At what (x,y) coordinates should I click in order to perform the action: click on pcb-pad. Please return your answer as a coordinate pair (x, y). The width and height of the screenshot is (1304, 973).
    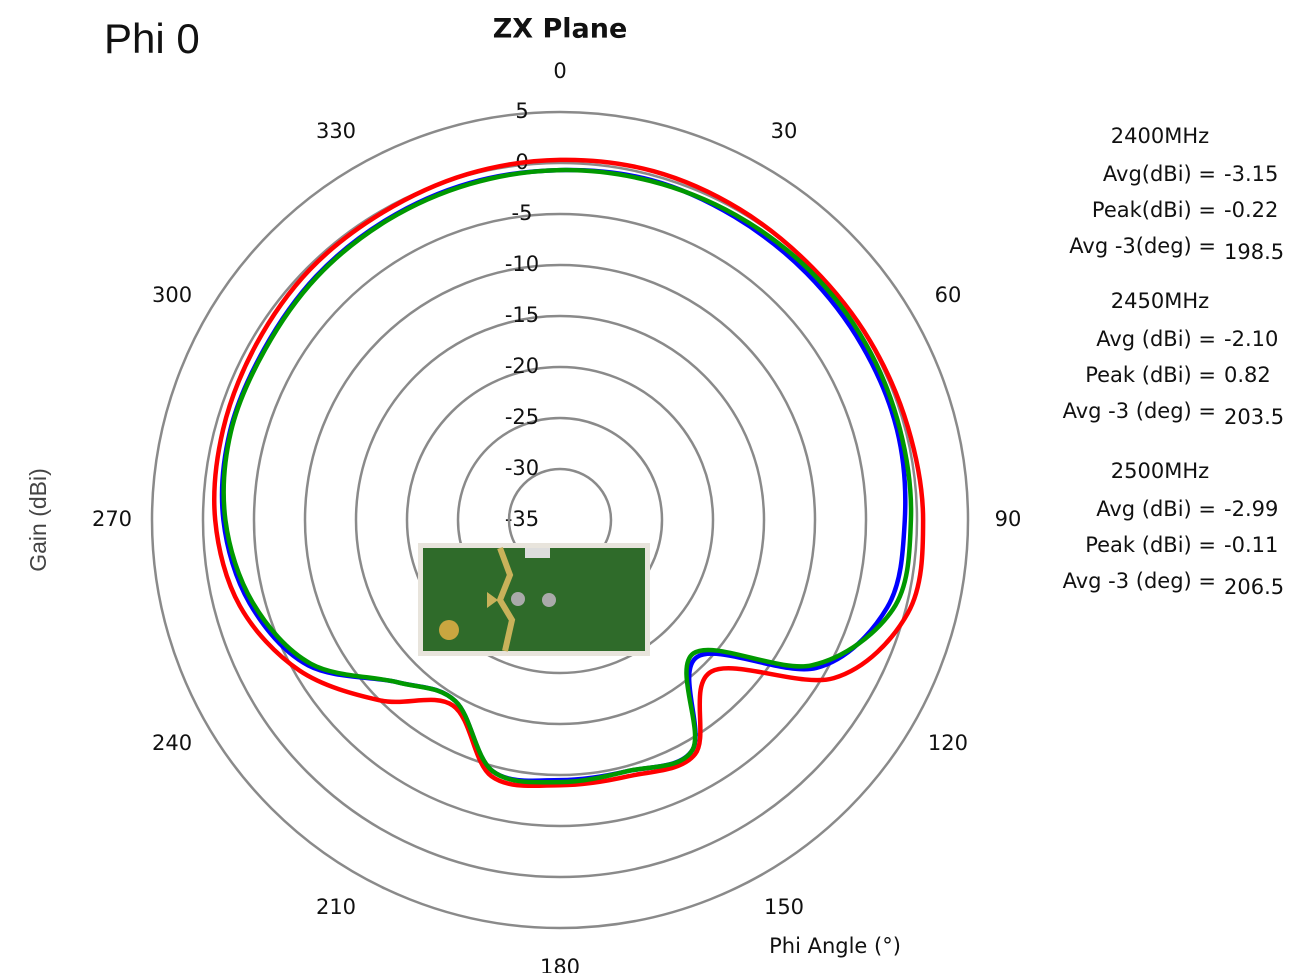
    Looking at the image, I should click on (449, 630).